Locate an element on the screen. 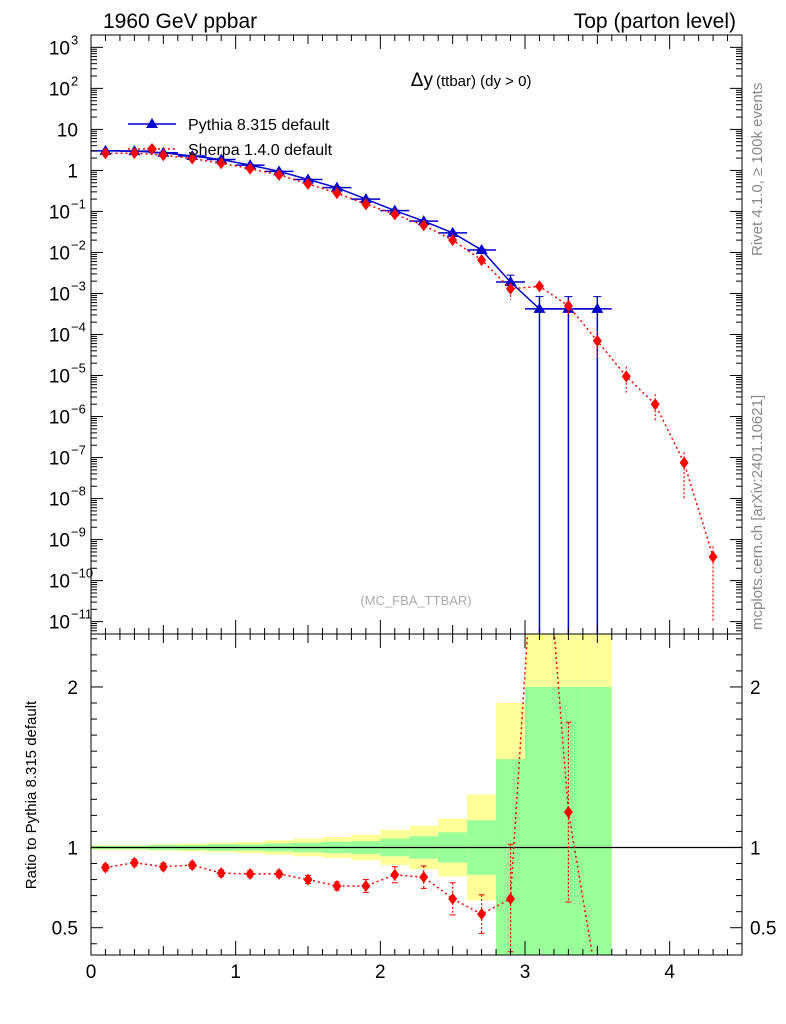  rivet-version-label: Rivet 4.1.0, ≥ 100k events is located at coordinates (757, 169).